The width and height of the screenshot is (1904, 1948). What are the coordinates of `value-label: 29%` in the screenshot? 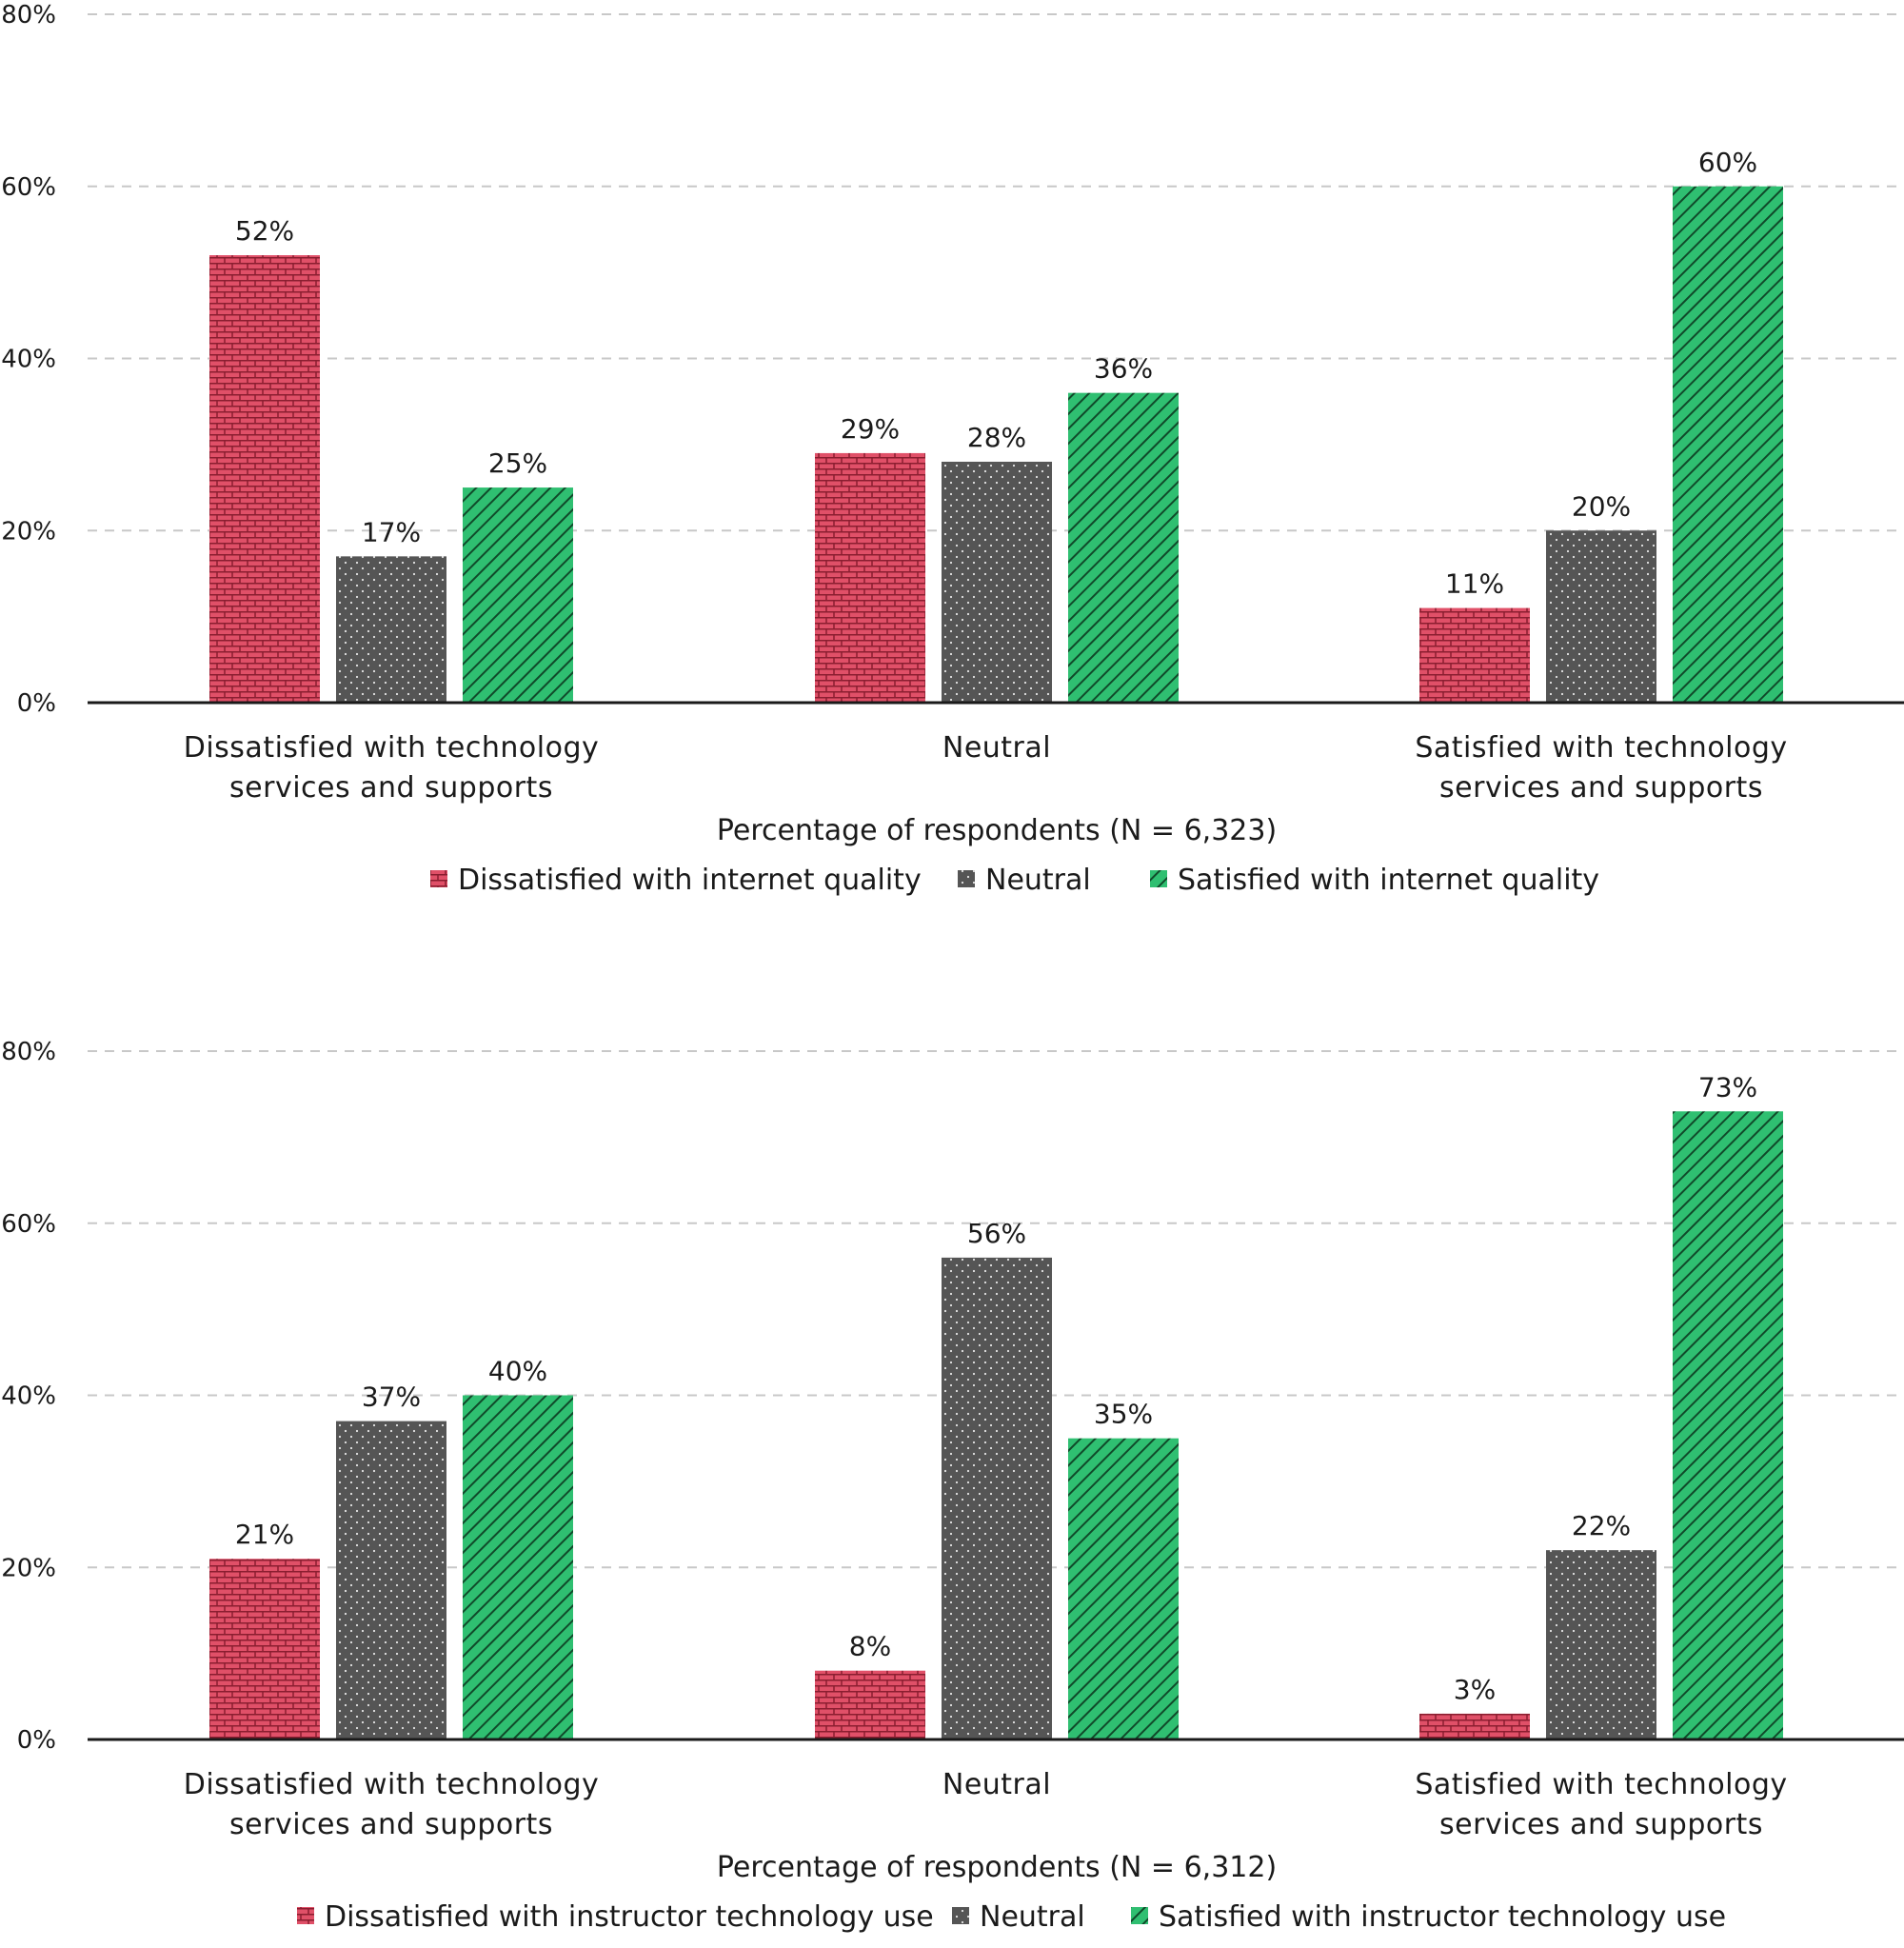 It's located at (870, 429).